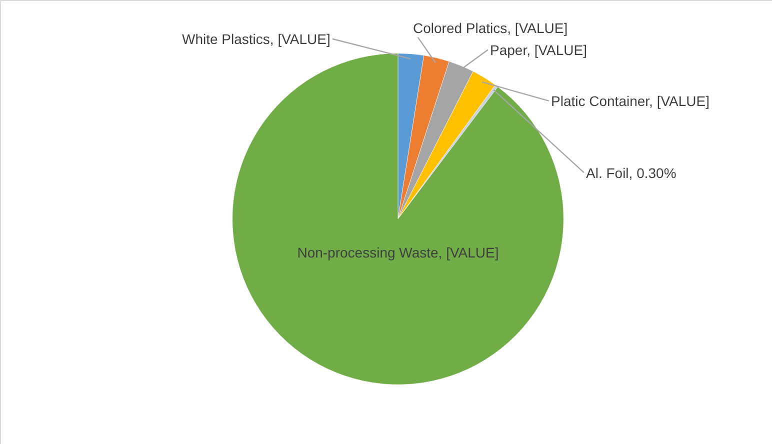 This screenshot has height=444, width=772. What do you see at coordinates (256, 39) in the screenshot?
I see `slice-label: White Plastics, [VALUE]` at bounding box center [256, 39].